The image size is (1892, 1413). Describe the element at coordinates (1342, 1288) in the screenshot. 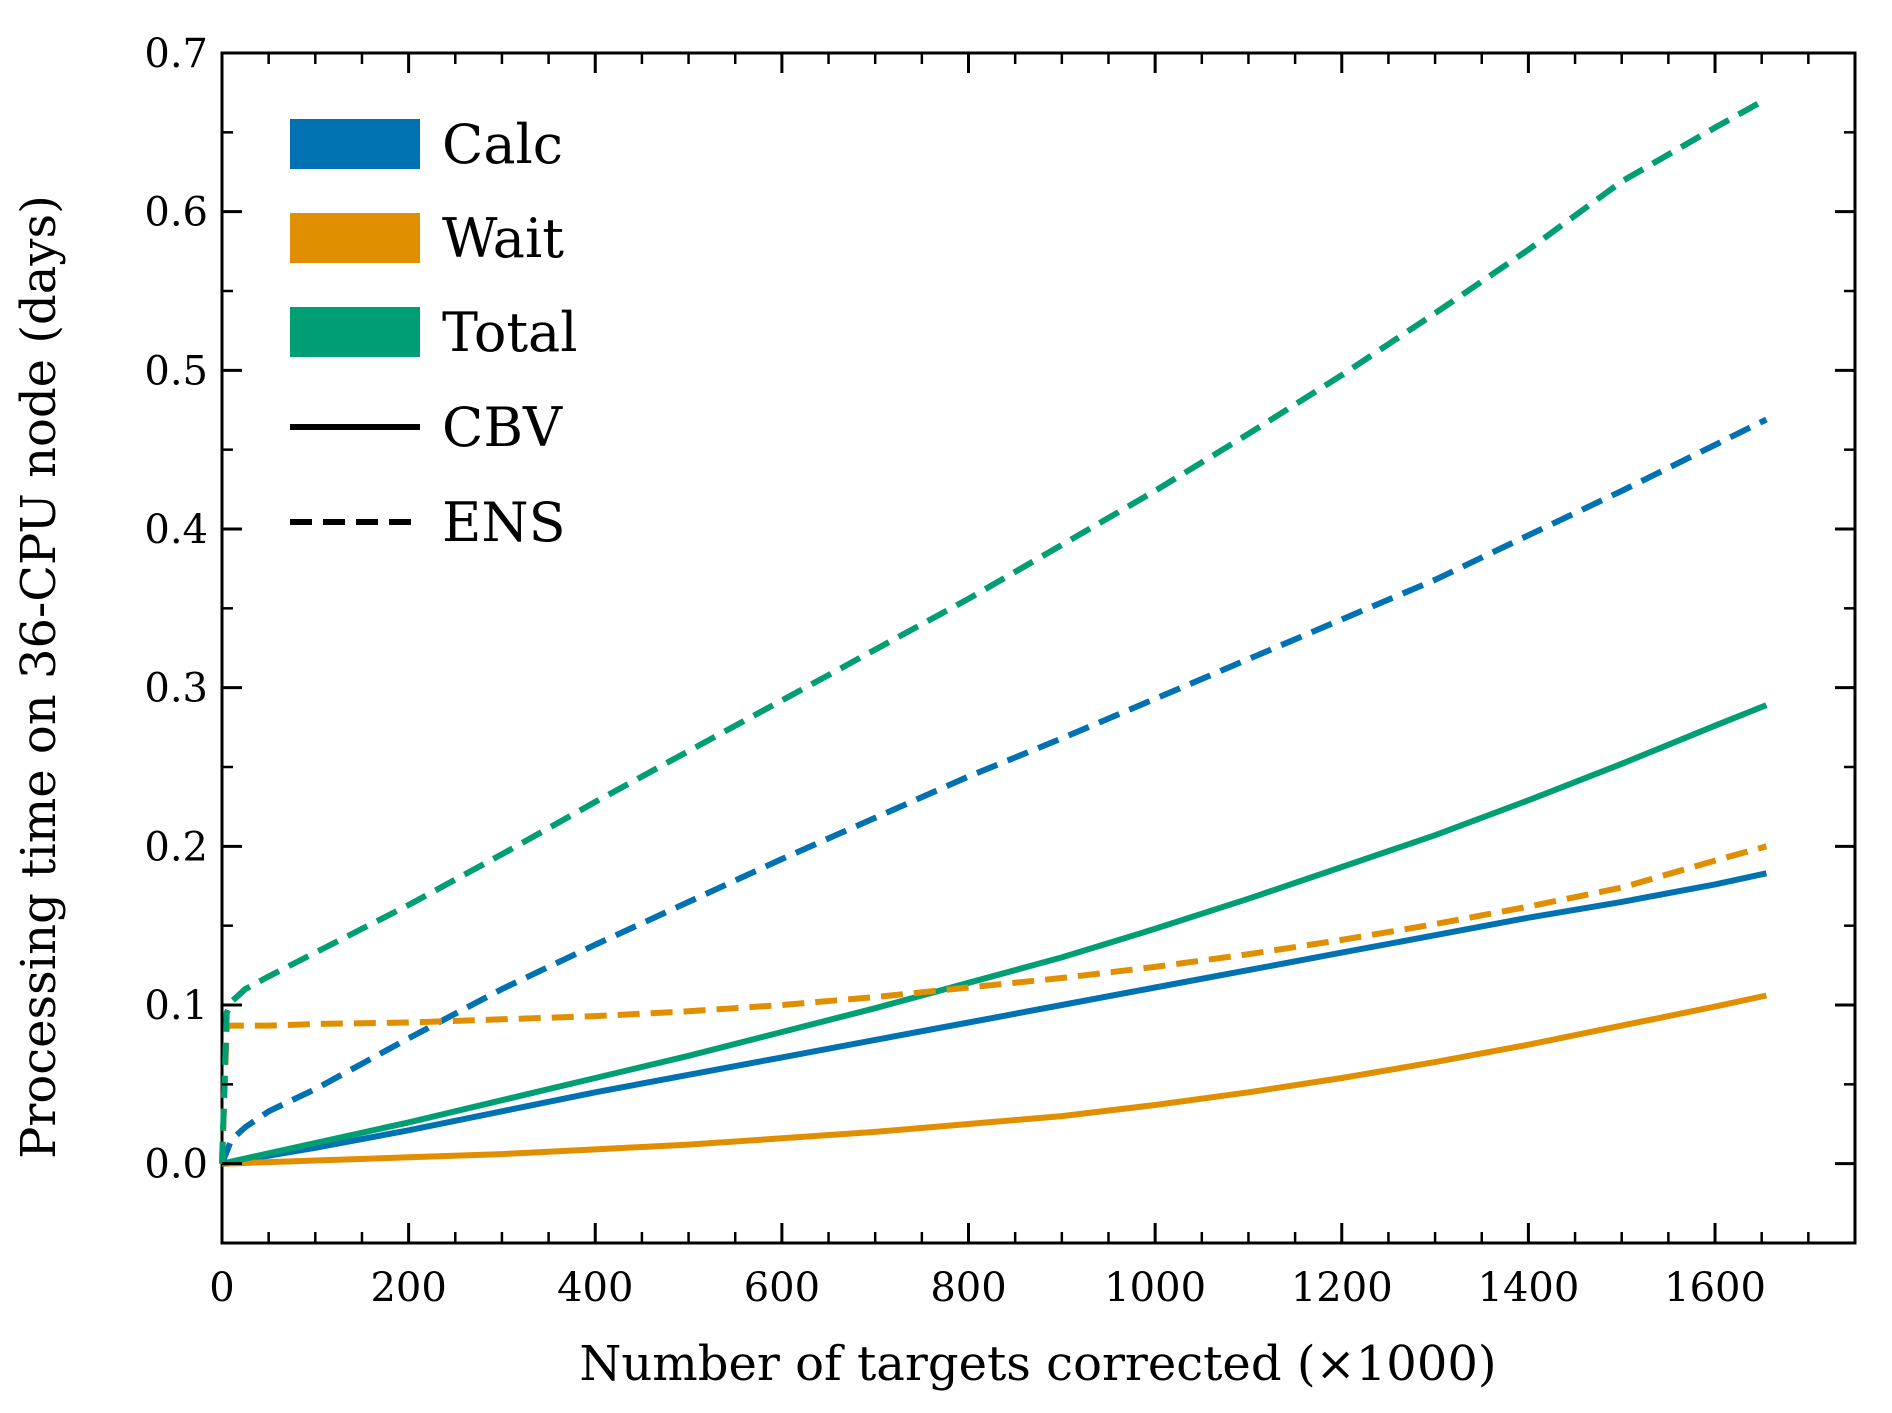

I see `x-tick-label: 1200` at that location.